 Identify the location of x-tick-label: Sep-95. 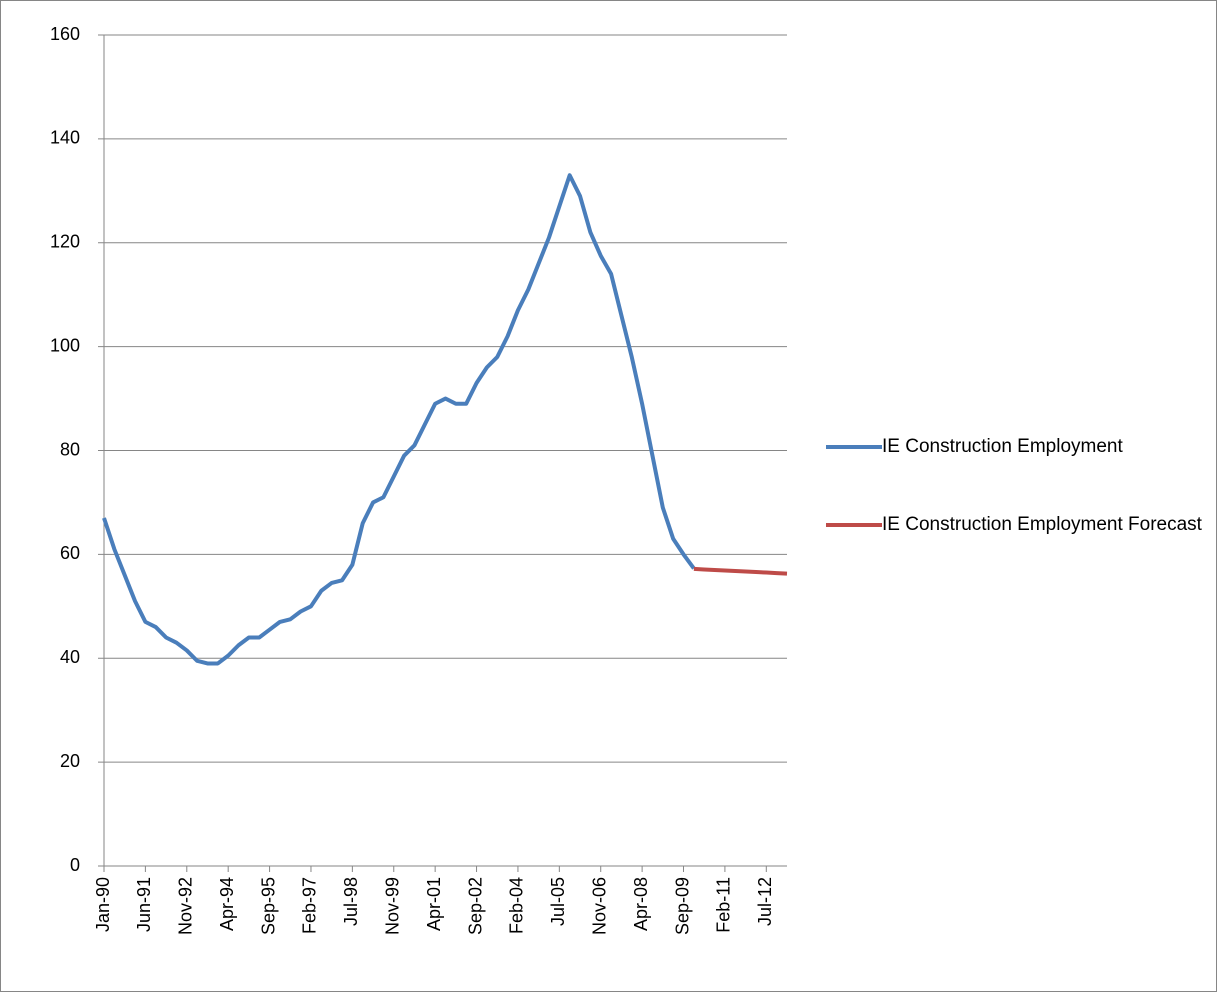
(268, 906).